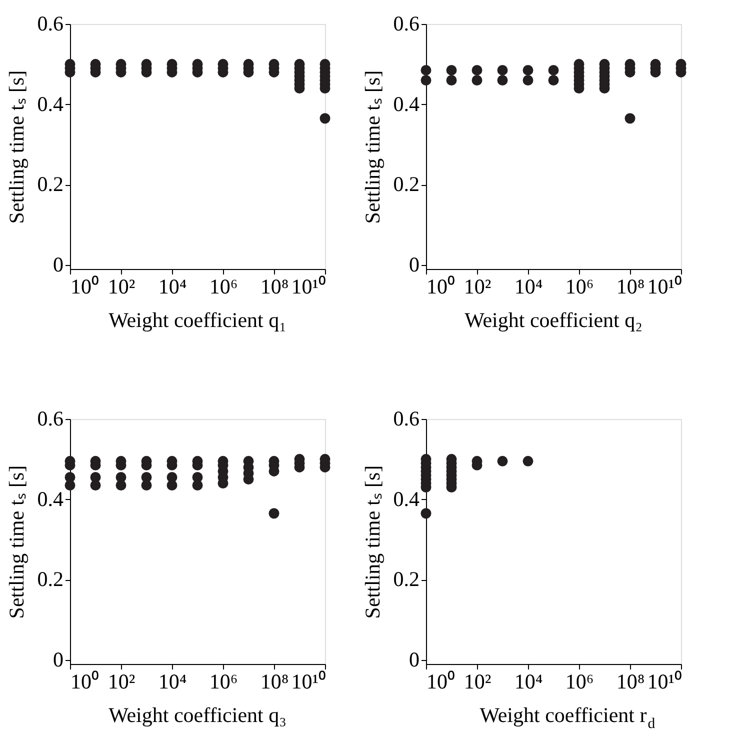  I want to click on x-axis-title: Weight coefficient q₃, so click(197, 715).